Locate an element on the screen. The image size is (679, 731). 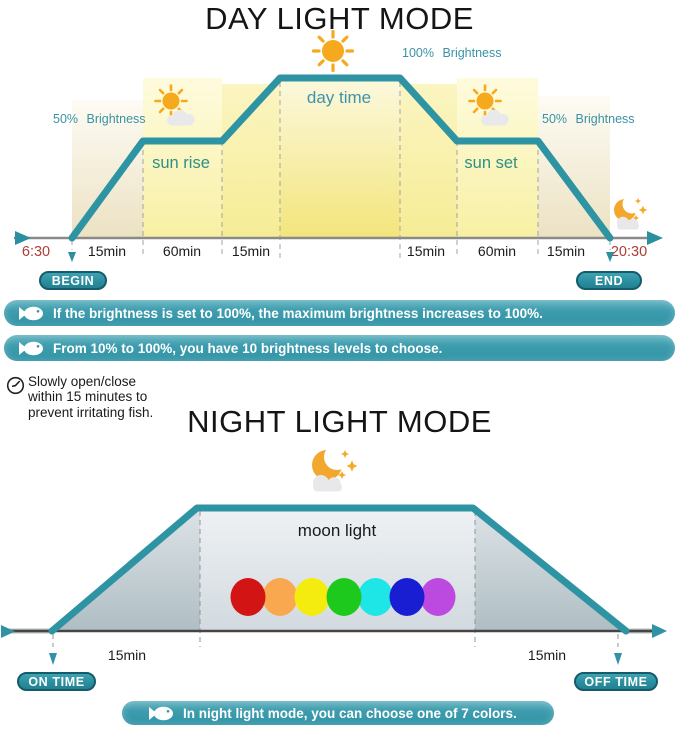
night-moon-cloud-icon is located at coordinates (335, 468).